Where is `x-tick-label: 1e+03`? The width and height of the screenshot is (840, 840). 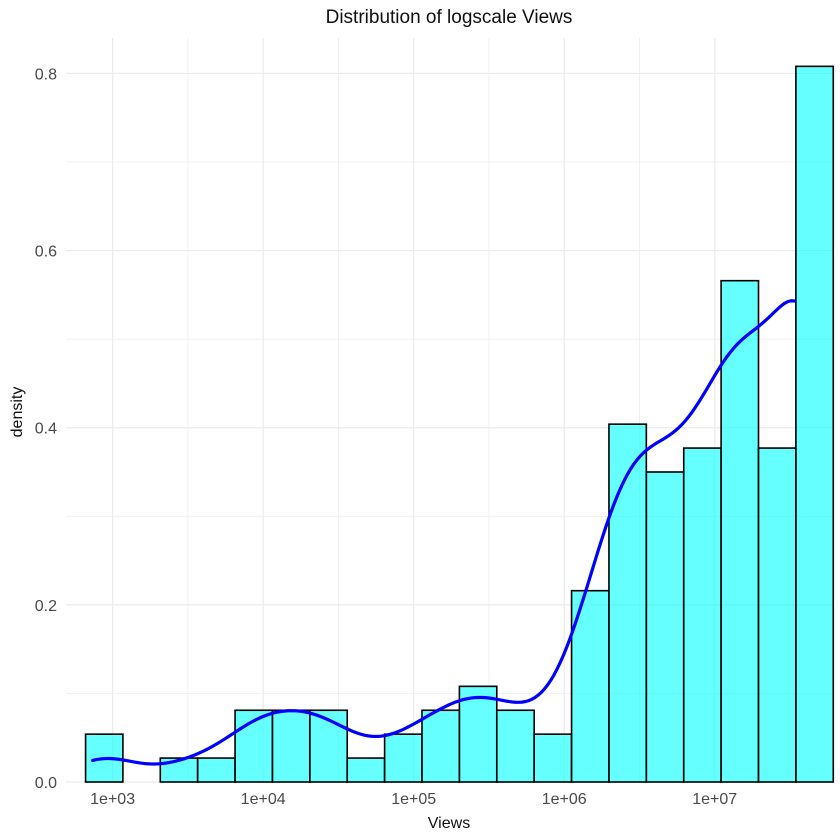
x-tick-label: 1e+03 is located at coordinates (112, 799).